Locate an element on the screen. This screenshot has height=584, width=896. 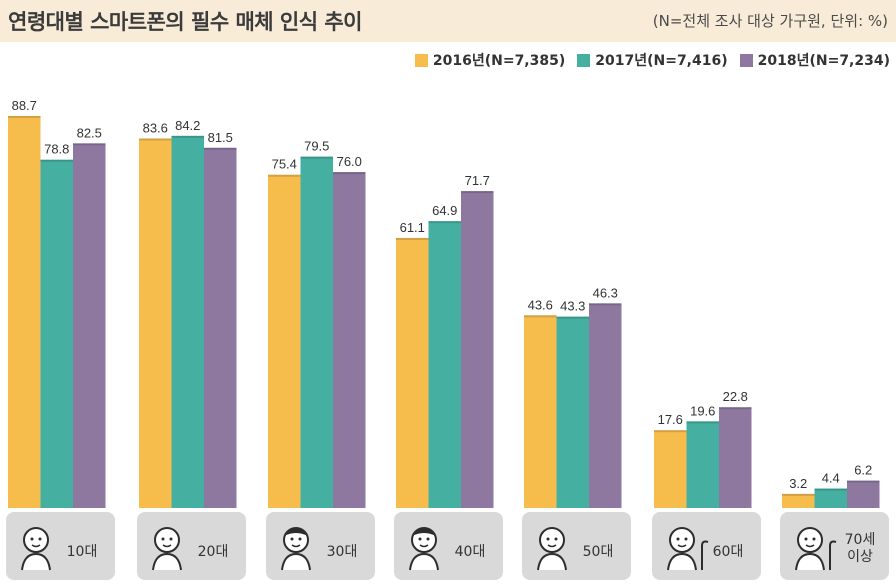
legend-item-2016: 2016년(N=7,385) is located at coordinates (490, 60).